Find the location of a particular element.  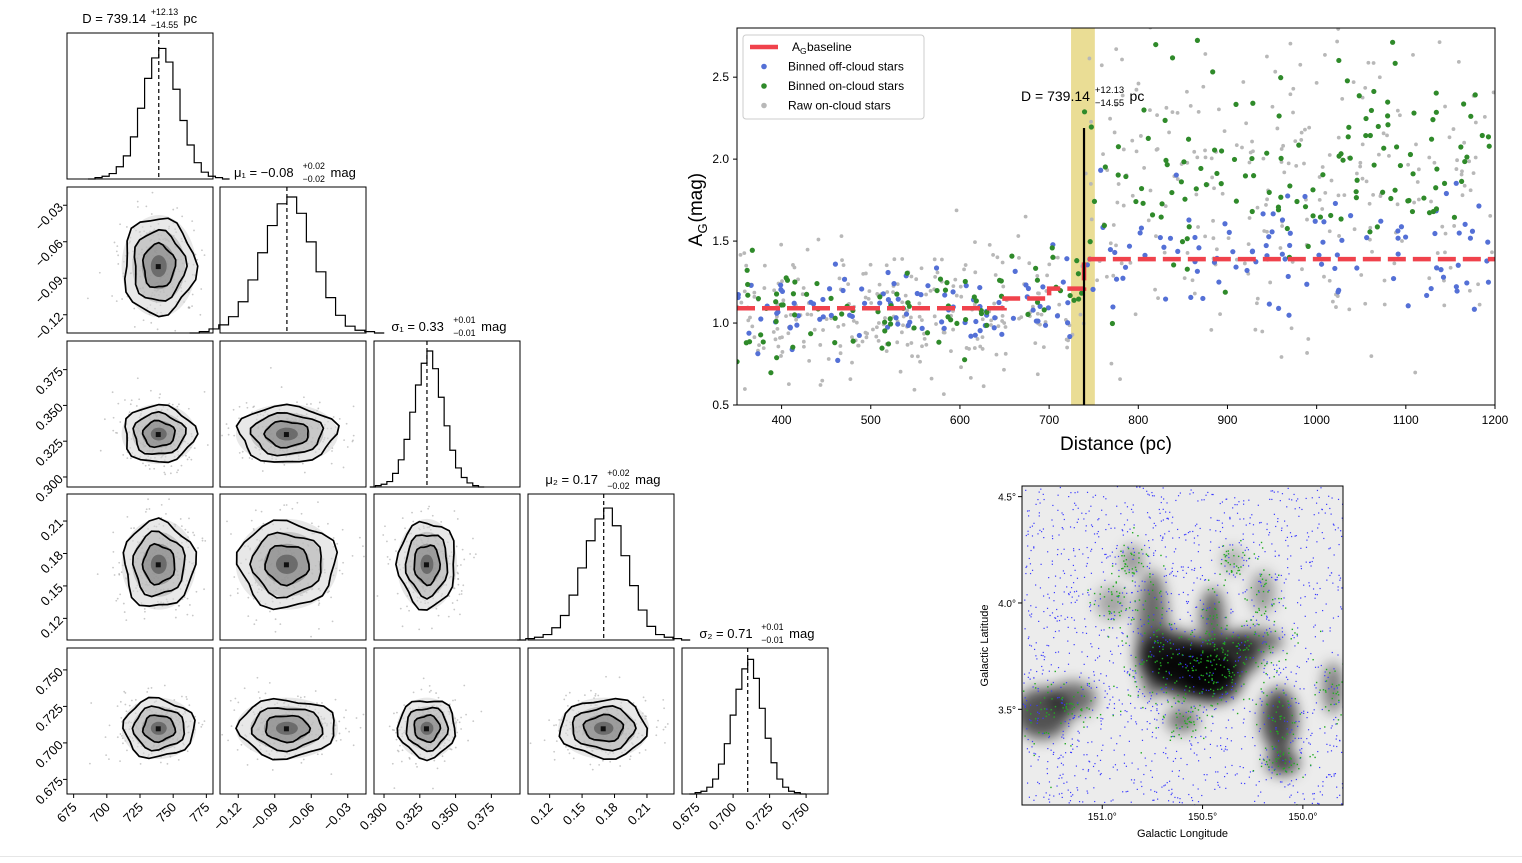

scatter-sigma1-sigma2 is located at coordinates (435, 733).